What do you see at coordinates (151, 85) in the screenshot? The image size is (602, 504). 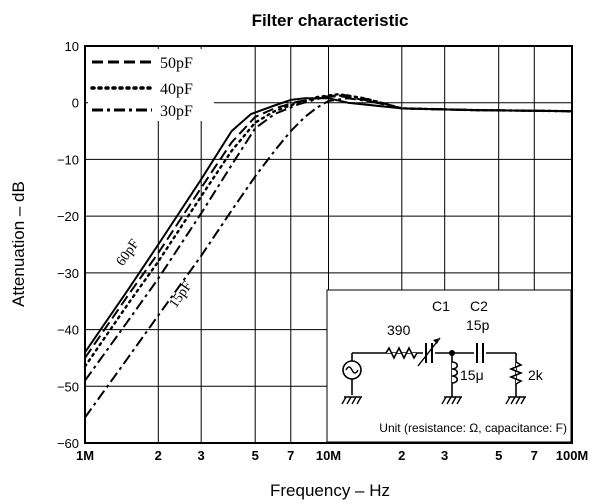 I see `legend: 50pF 40pF 30pF` at bounding box center [151, 85].